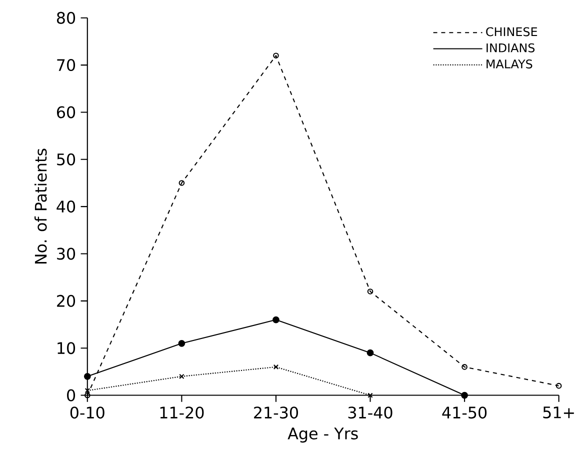 The image size is (580, 467). Describe the element at coordinates (370, 412) in the screenshot. I see `x-tick-label: 31-40` at that location.